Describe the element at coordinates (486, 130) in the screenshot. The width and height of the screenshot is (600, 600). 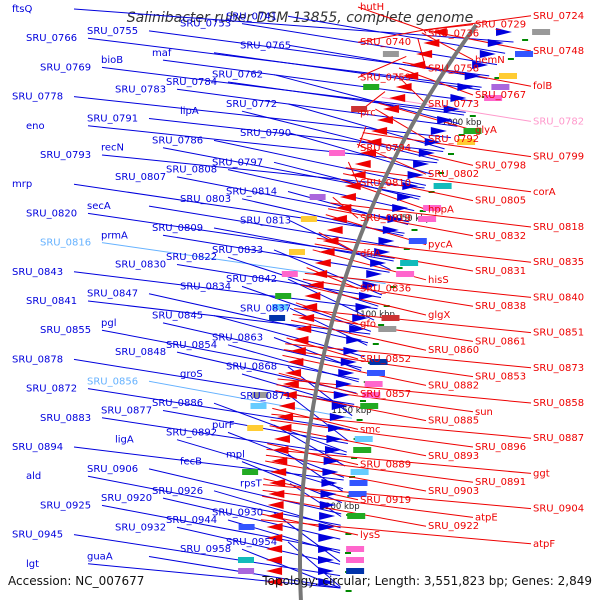
I see `reverse-gene-label: glyA` at that location.